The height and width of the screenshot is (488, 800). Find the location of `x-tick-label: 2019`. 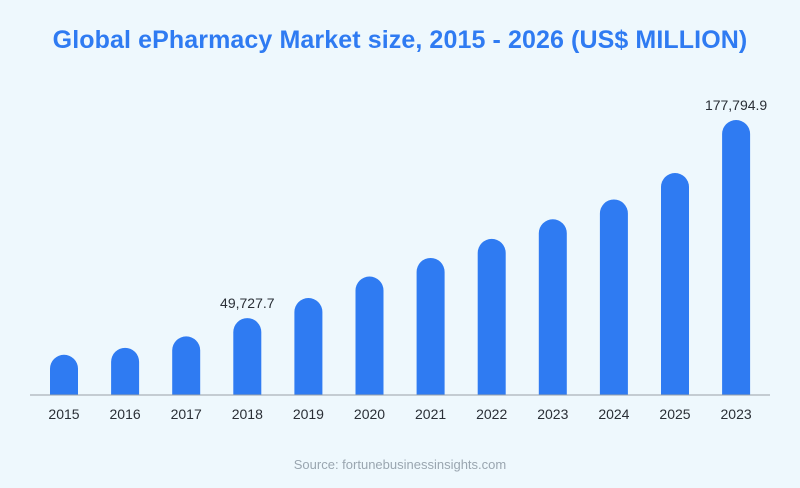

x-tick-label: 2019 is located at coordinates (308, 414).